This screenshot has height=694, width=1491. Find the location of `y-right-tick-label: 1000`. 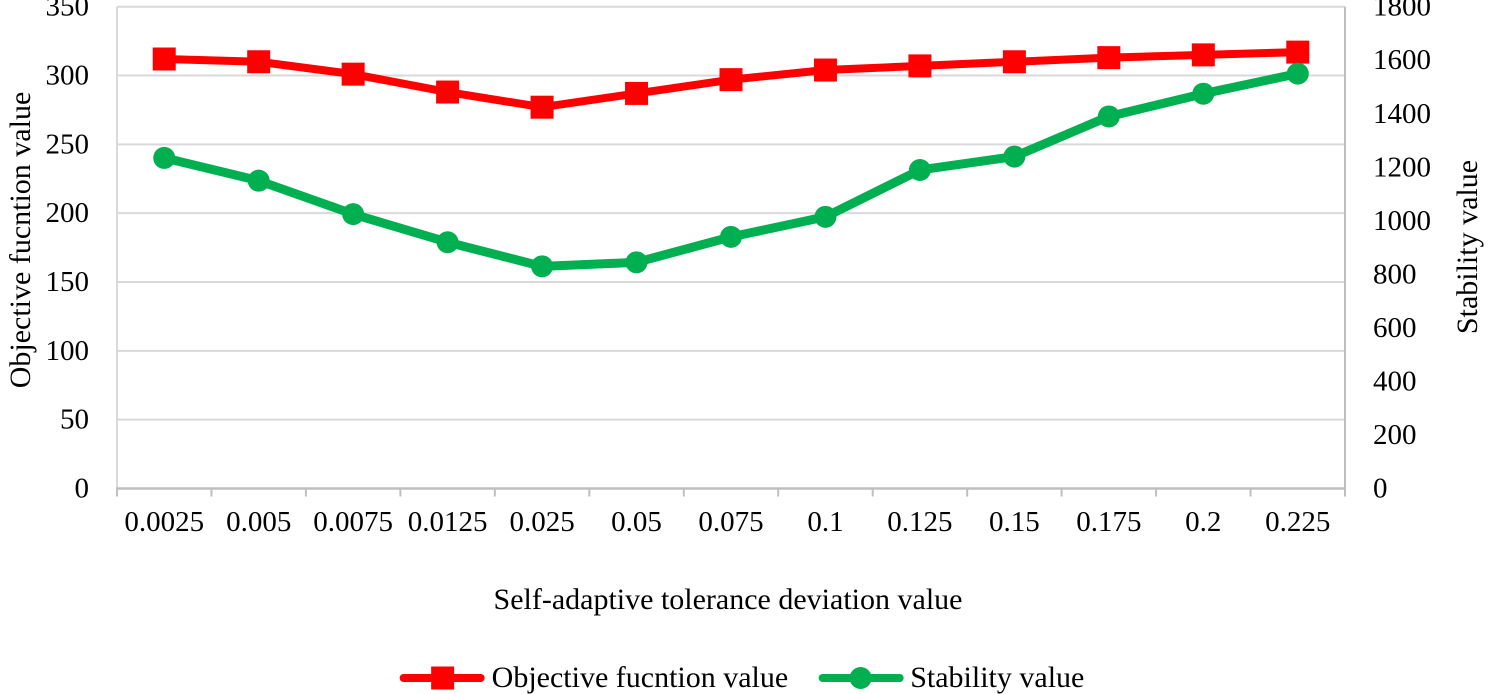

y-right-tick-label: 1000 is located at coordinates (1402, 221).